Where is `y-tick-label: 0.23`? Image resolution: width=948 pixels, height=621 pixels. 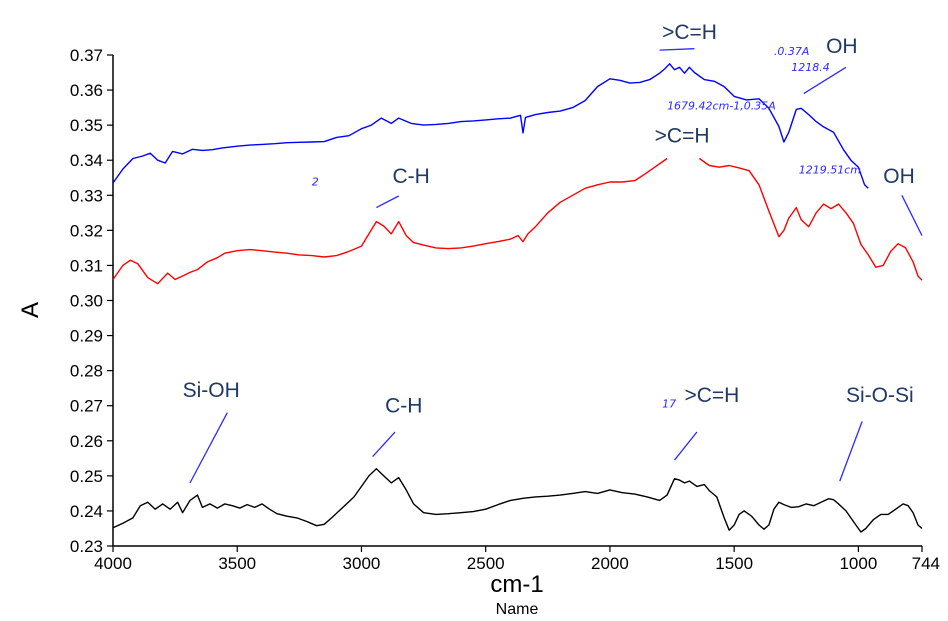
y-tick-label: 0.23 is located at coordinates (86, 546).